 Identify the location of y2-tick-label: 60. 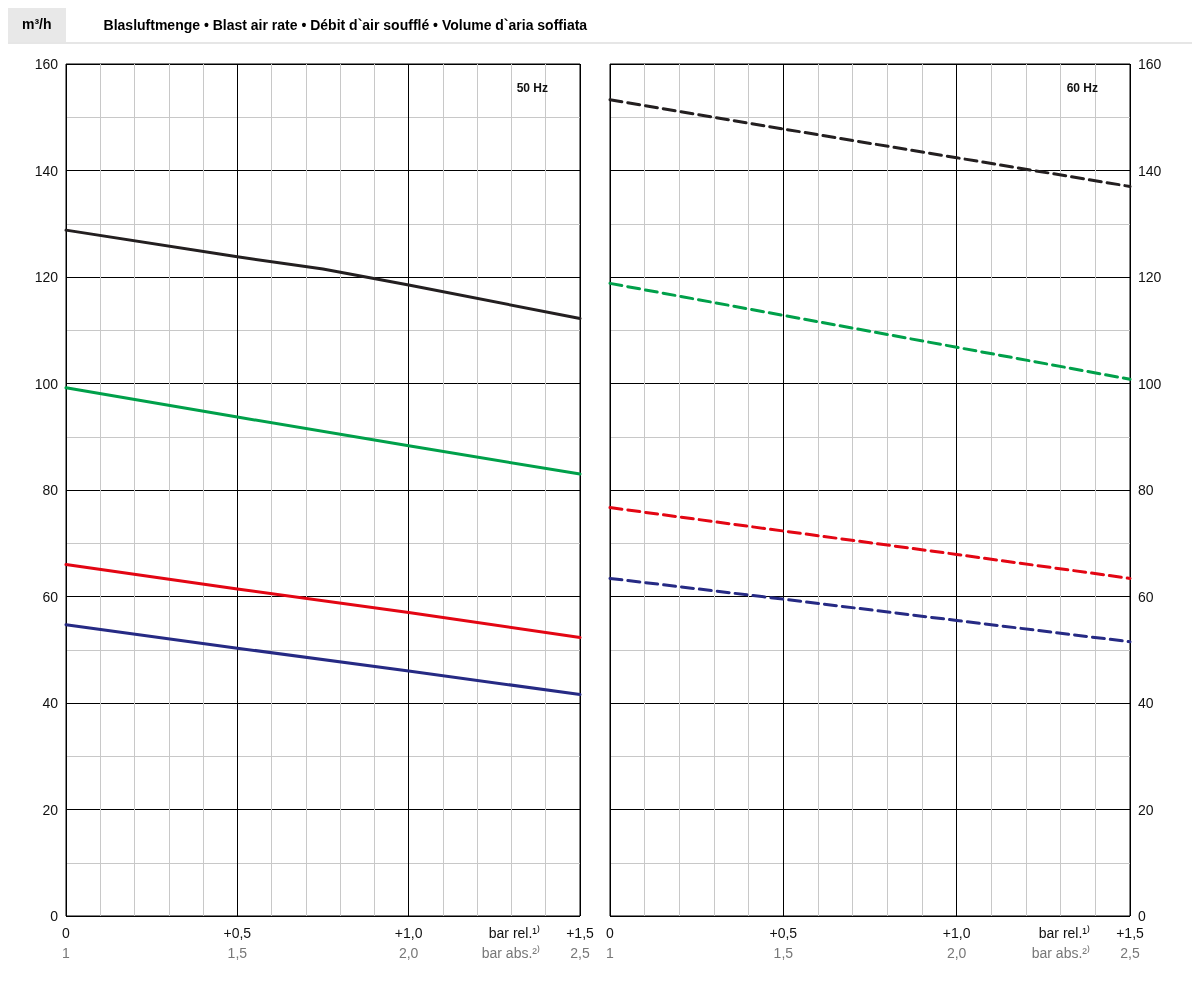
(1146, 596).